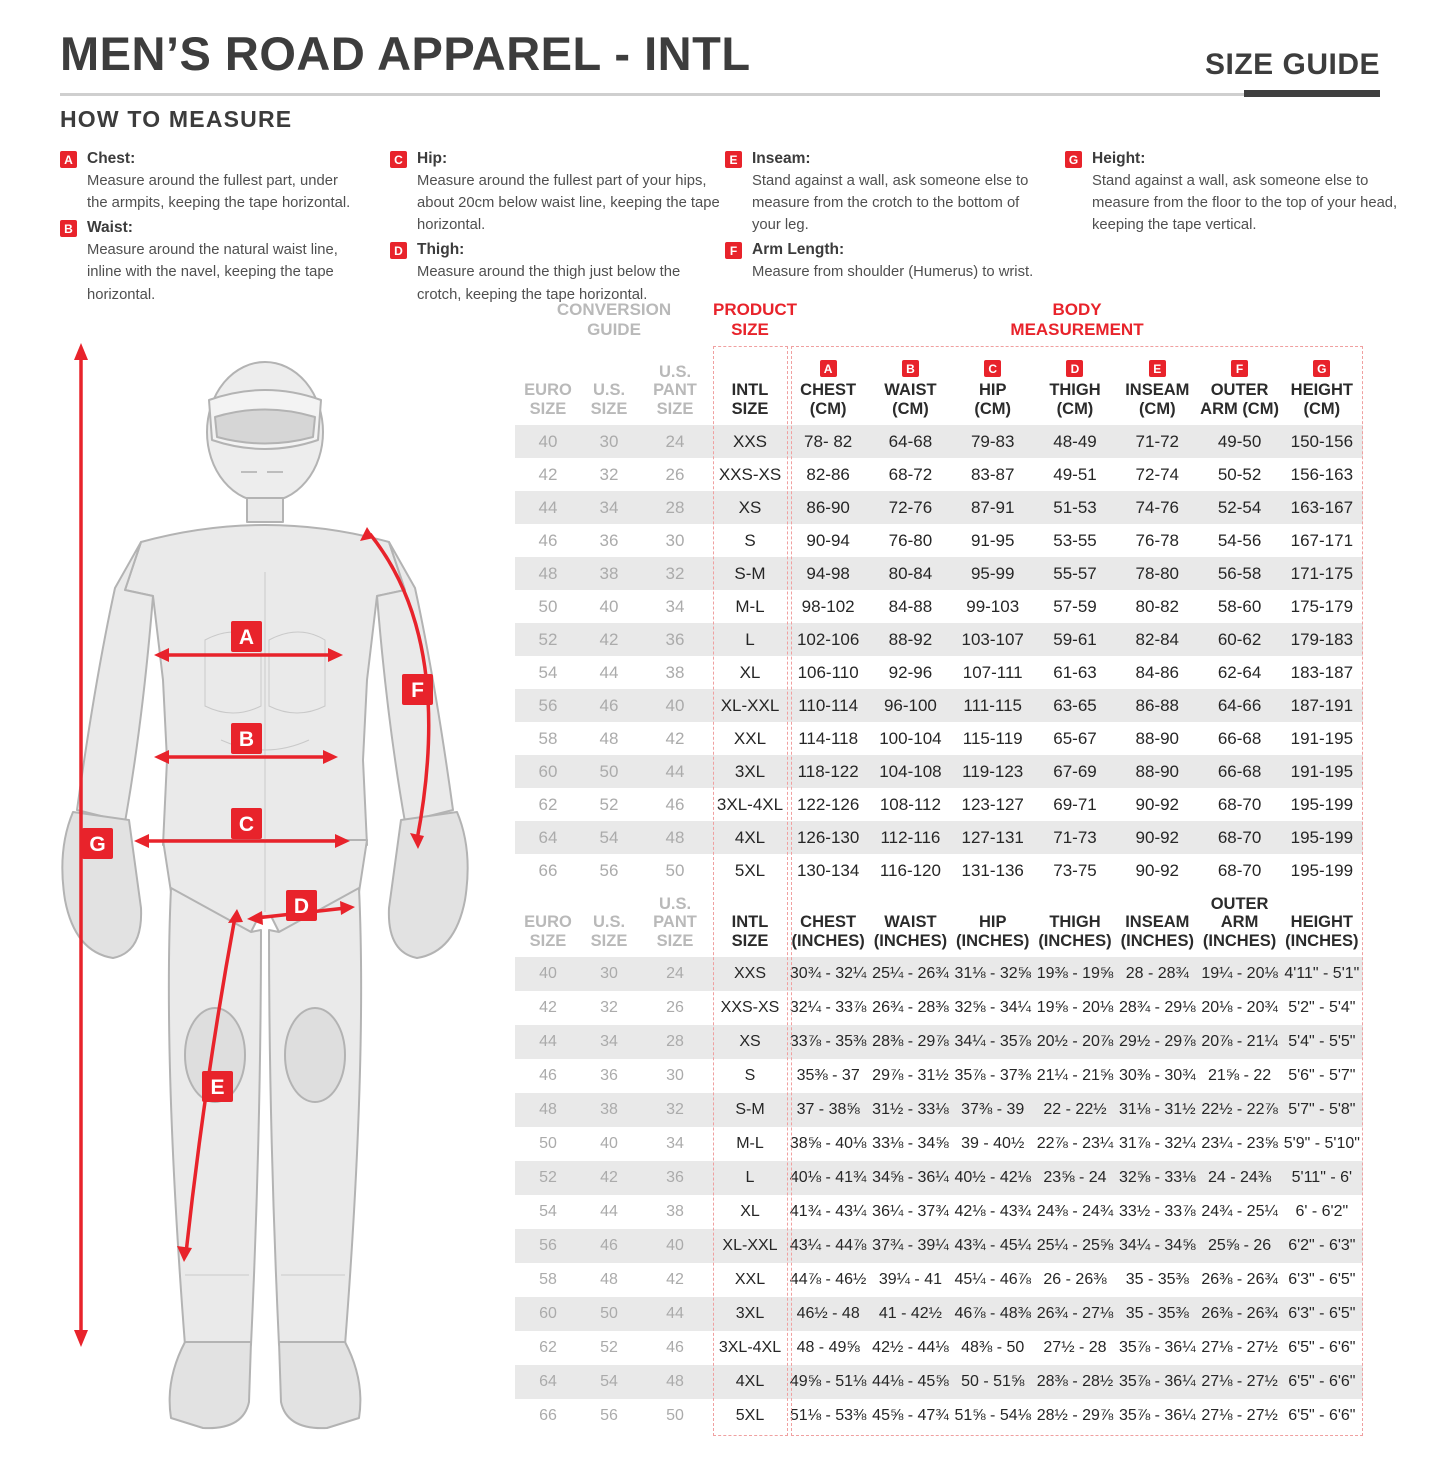 The width and height of the screenshot is (1440, 1471). Describe the element at coordinates (1322, 474) in the screenshot. I see `measurement-value-cell: 156-163` at that location.